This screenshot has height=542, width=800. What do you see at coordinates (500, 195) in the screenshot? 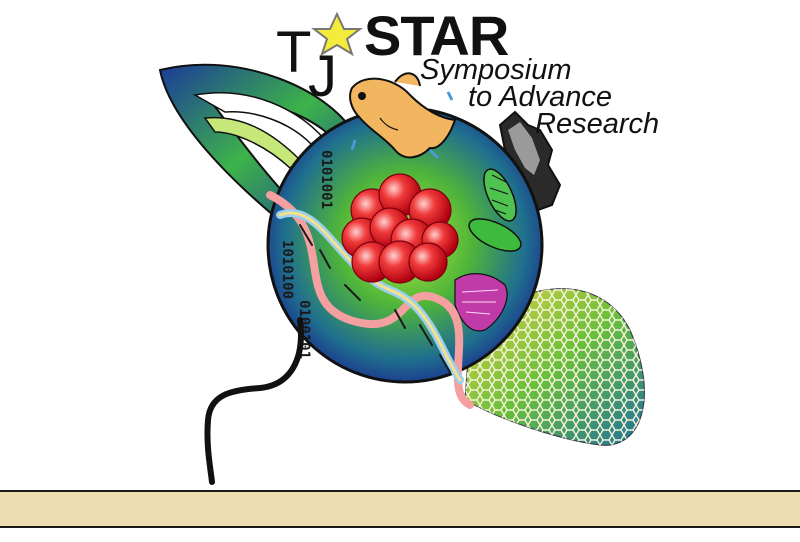
I see `mitochondrion-icon` at bounding box center [500, 195].